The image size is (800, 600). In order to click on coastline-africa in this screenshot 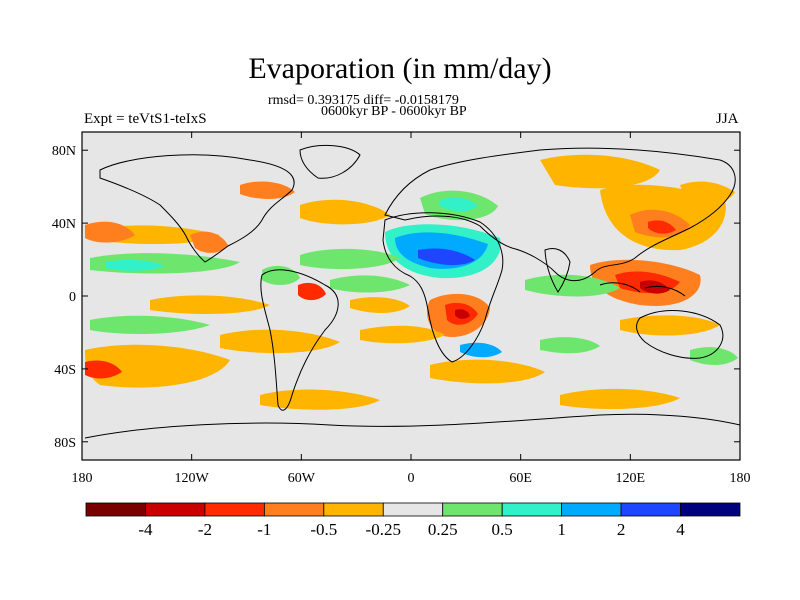, I will do `click(443, 287)`.